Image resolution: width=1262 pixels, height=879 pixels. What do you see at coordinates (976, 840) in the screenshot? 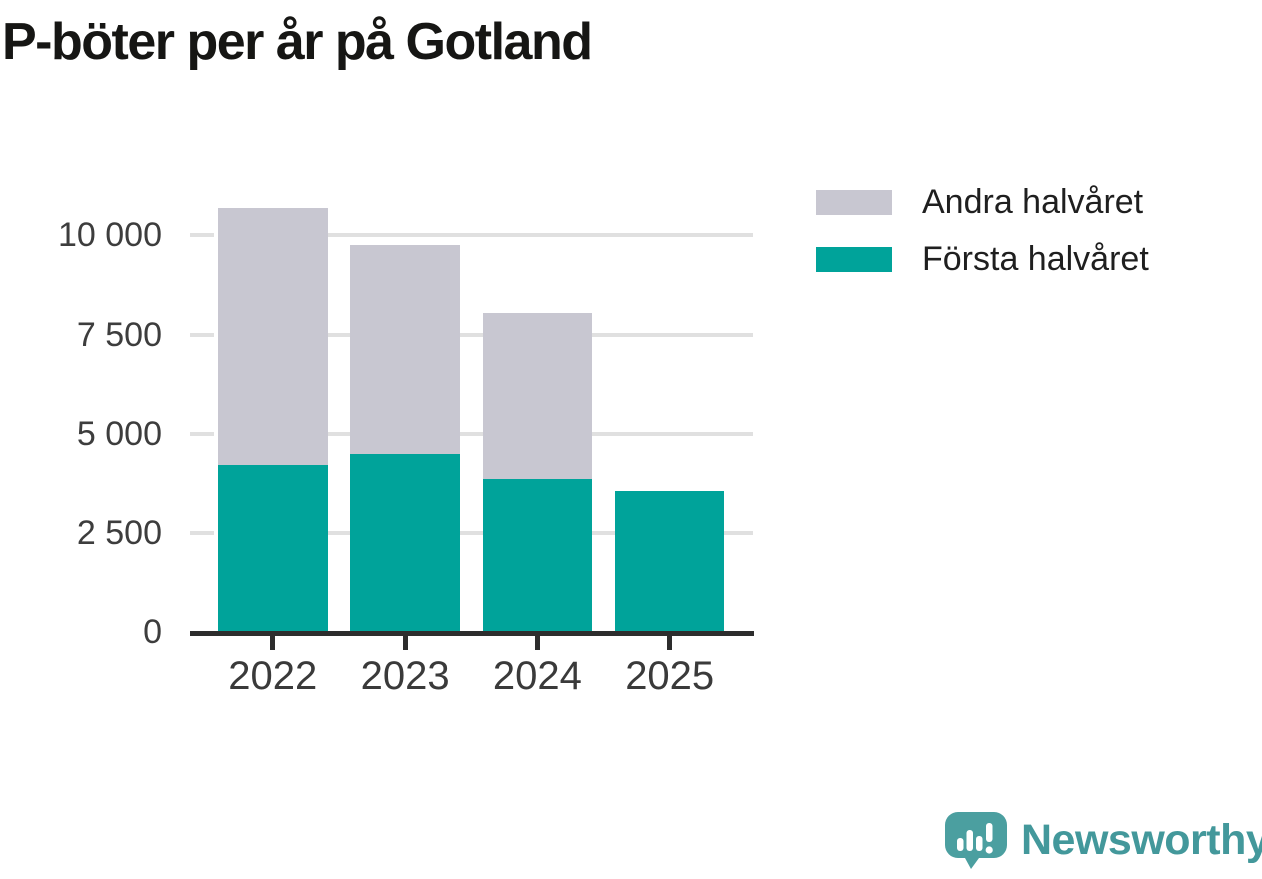
I see `newsworthy-speech-bubble-bars-icon` at bounding box center [976, 840].